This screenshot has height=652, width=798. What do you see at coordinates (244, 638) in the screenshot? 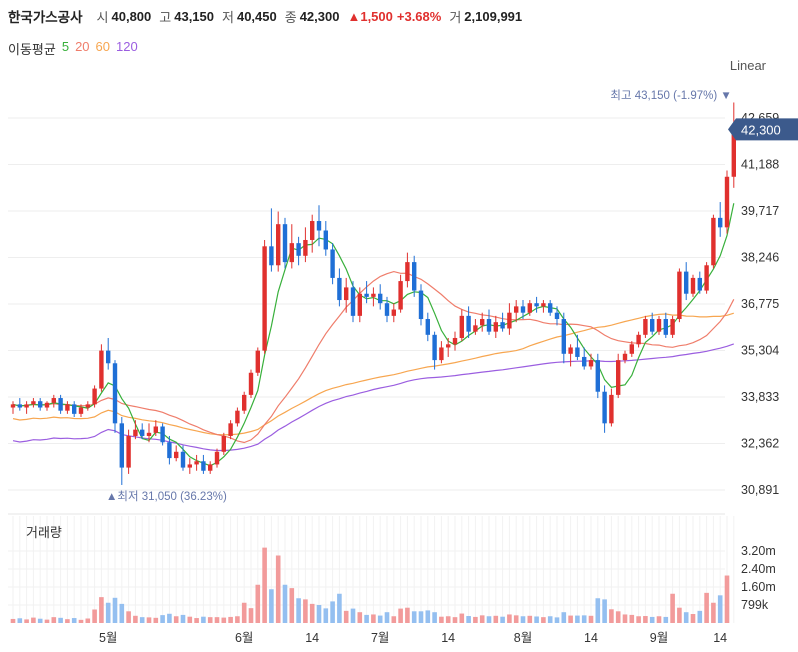
I see `x-tick-label: 6월` at bounding box center [244, 638].